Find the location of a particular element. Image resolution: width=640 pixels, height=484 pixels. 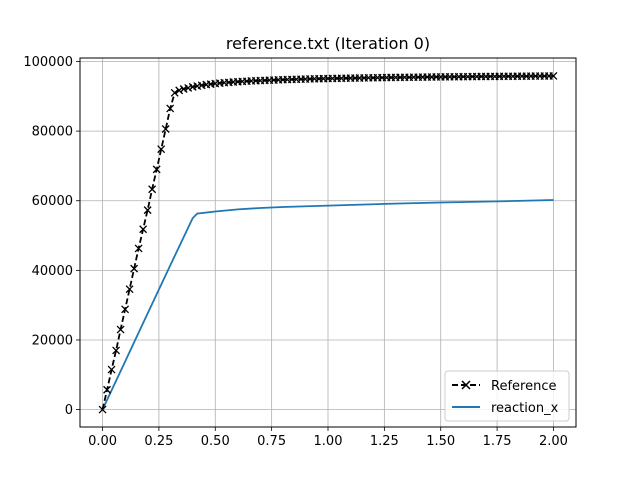

legend: Reference reaction_x is located at coordinates (507, 396).